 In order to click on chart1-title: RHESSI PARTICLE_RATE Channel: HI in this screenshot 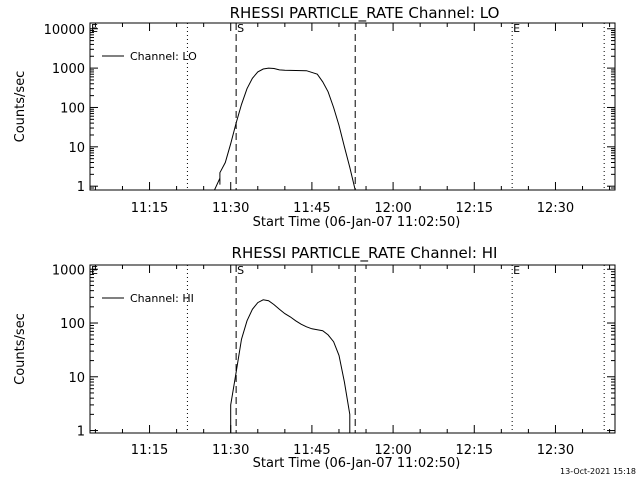, I will do `click(365, 253)`.